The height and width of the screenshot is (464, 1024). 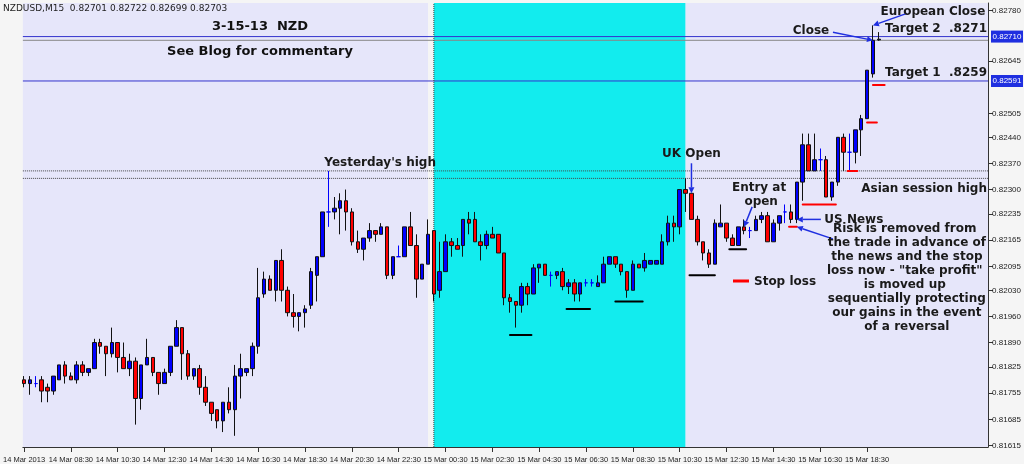 I want to click on y-tick-label: 0.81615, so click(x=1007, y=445).